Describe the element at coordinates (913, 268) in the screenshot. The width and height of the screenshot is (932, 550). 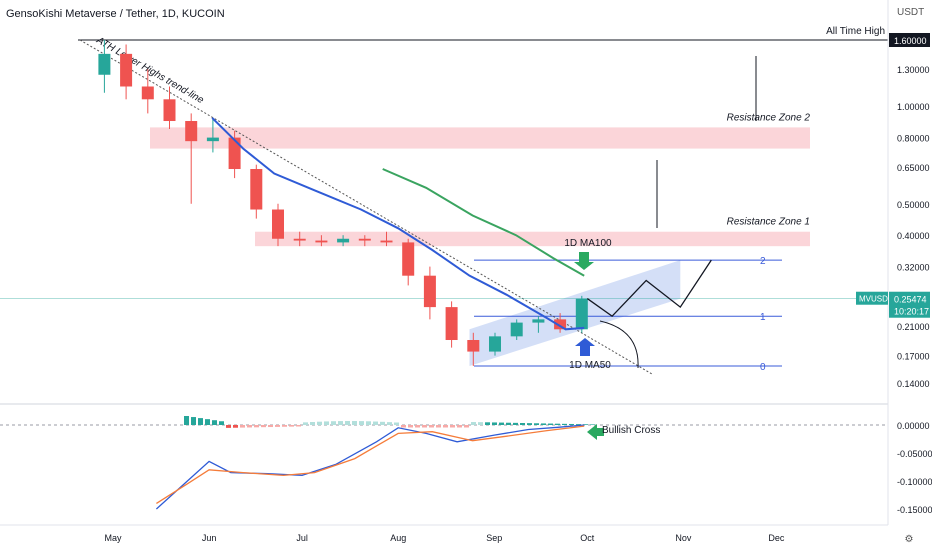
I see `price-tick-label: 0.32000` at that location.